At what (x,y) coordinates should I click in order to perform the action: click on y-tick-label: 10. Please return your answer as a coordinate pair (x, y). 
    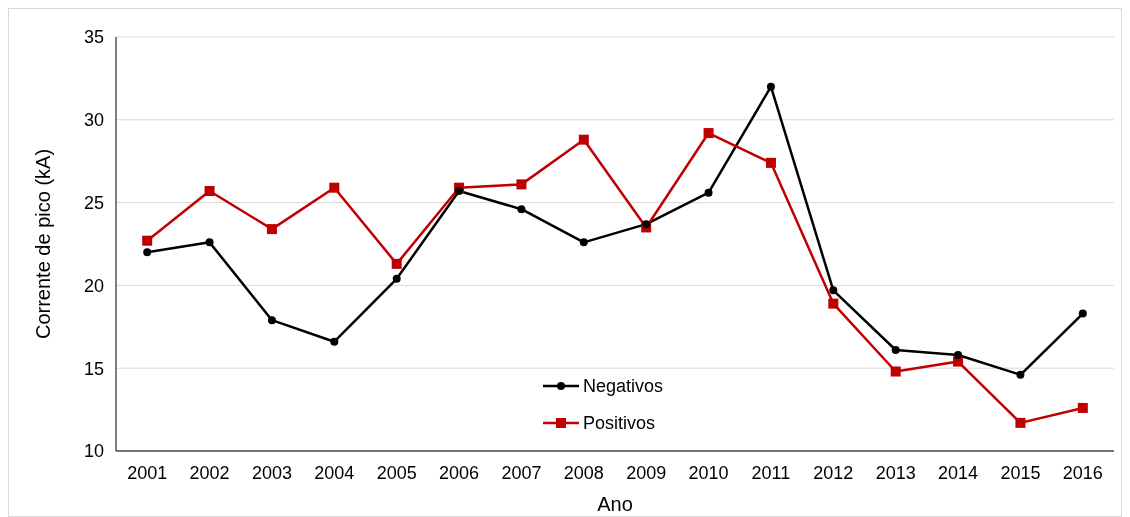
    Looking at the image, I should click on (93, 451).